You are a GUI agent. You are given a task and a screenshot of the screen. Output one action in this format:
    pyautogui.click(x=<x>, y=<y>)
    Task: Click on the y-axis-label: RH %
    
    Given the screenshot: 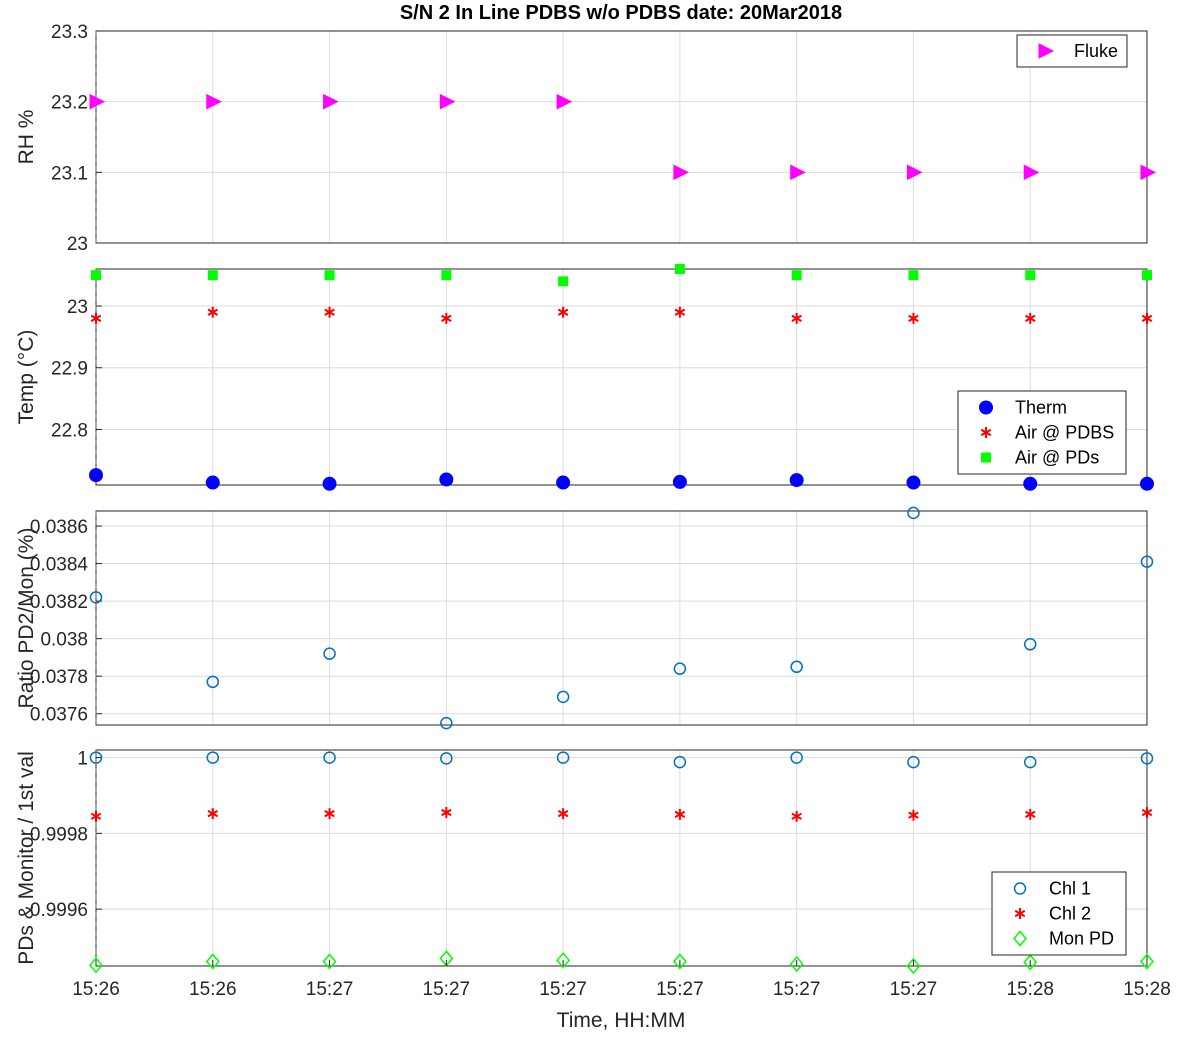 What is the action you would take?
    pyautogui.click(x=26, y=137)
    